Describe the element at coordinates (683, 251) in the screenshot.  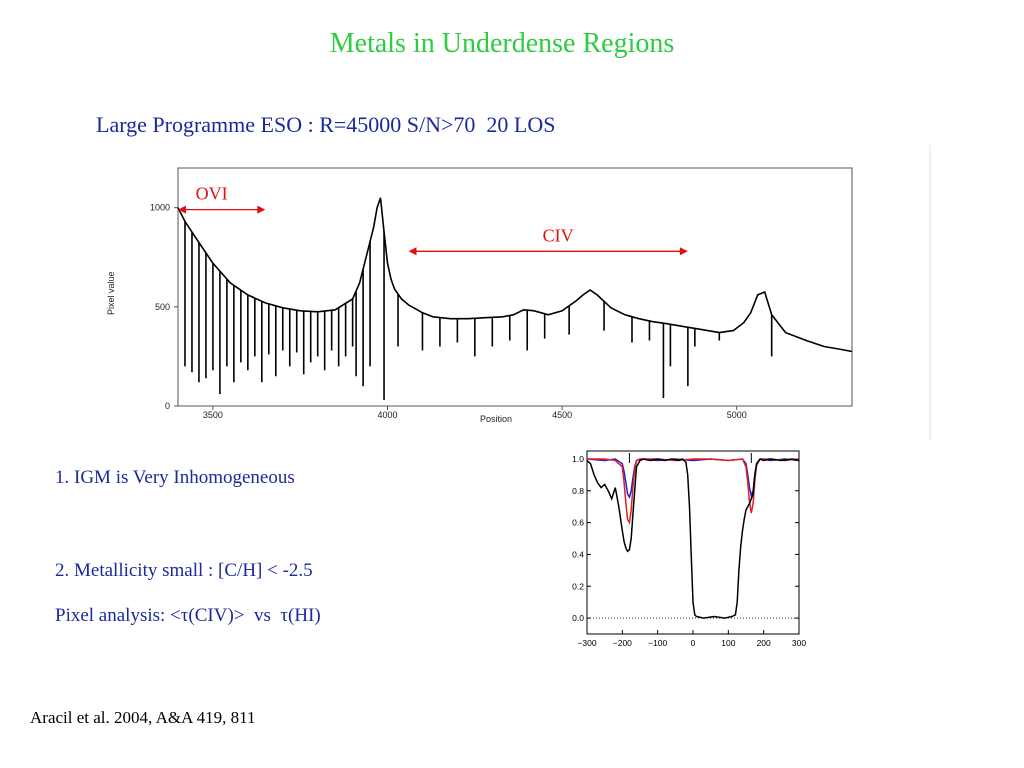
I see `civ-arrow-right-head` at that location.